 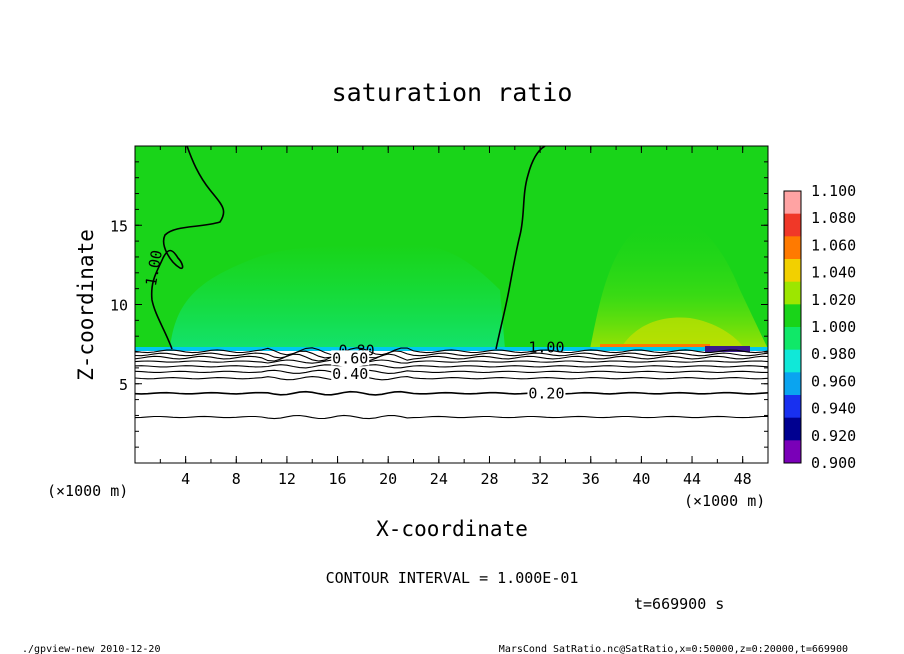 What do you see at coordinates (451, 383) in the screenshot?
I see `contour-lines` at bounding box center [451, 383].